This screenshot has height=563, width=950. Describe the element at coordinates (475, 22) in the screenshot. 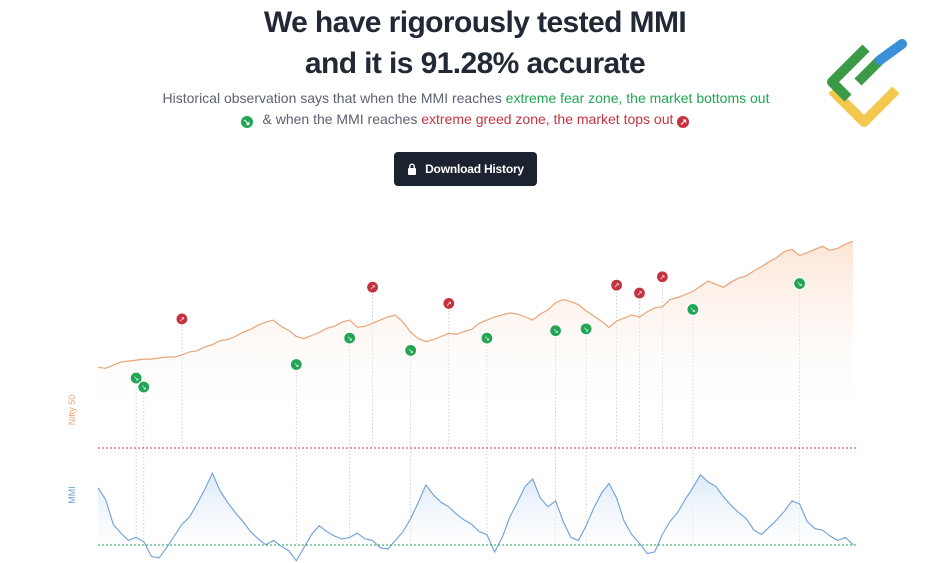

I see `title-line-1: We have rigorously tested MMI` at that location.